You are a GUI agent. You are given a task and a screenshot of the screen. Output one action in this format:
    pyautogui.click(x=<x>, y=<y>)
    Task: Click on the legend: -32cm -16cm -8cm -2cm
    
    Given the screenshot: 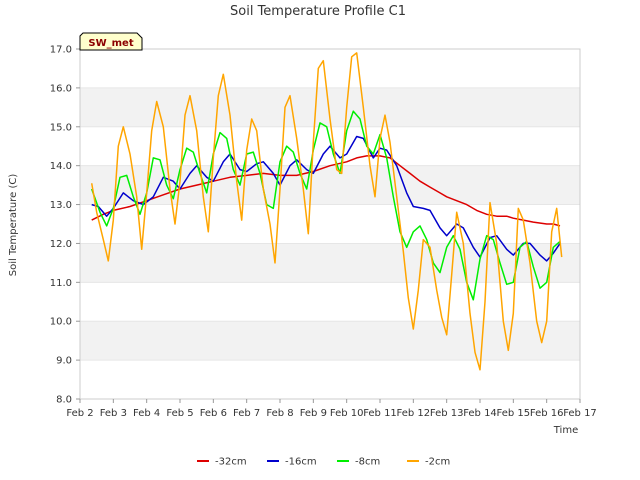 What is the action you would take?
    pyautogui.click(x=323, y=462)
    